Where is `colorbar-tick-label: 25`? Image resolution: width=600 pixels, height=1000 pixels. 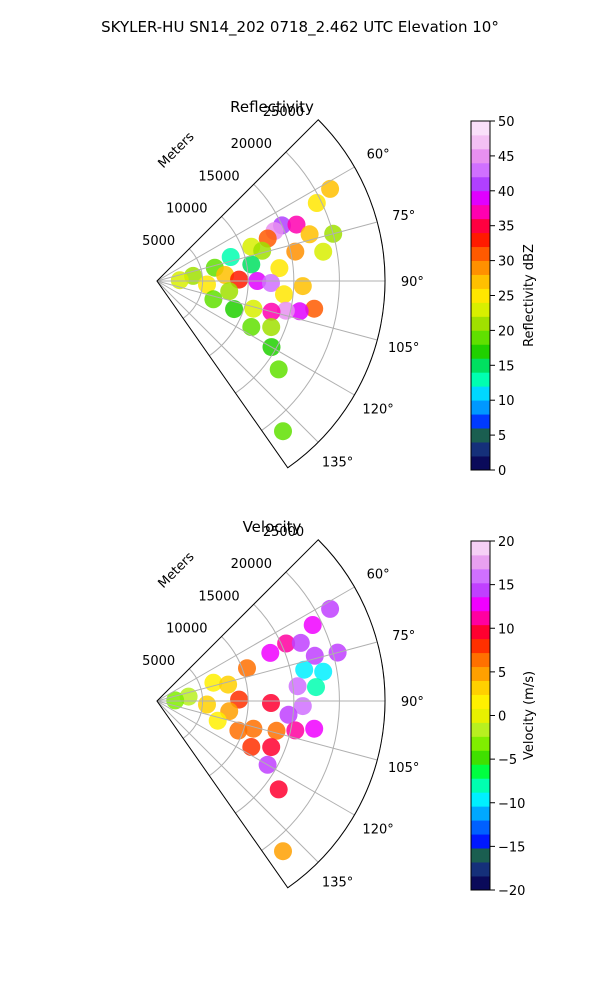 colorbar-tick-label: 25 is located at coordinates (506, 297).